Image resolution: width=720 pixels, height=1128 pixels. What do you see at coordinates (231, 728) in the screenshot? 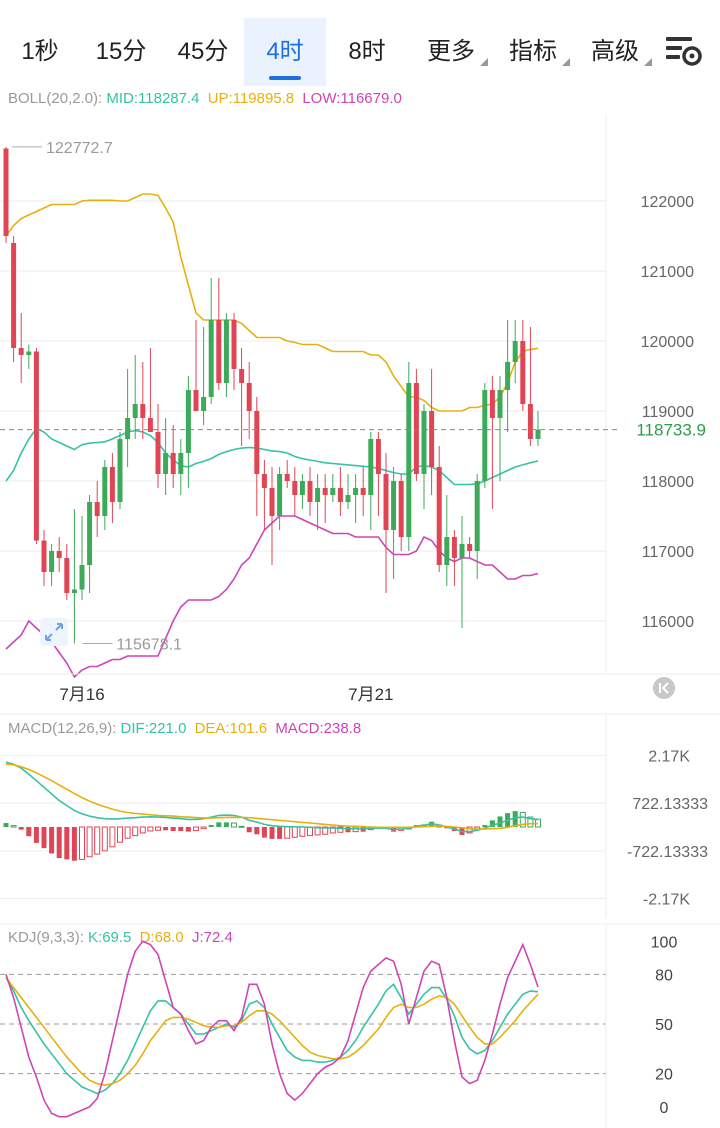
I see `macd-legend-dea: DEA:101.6` at bounding box center [231, 728].